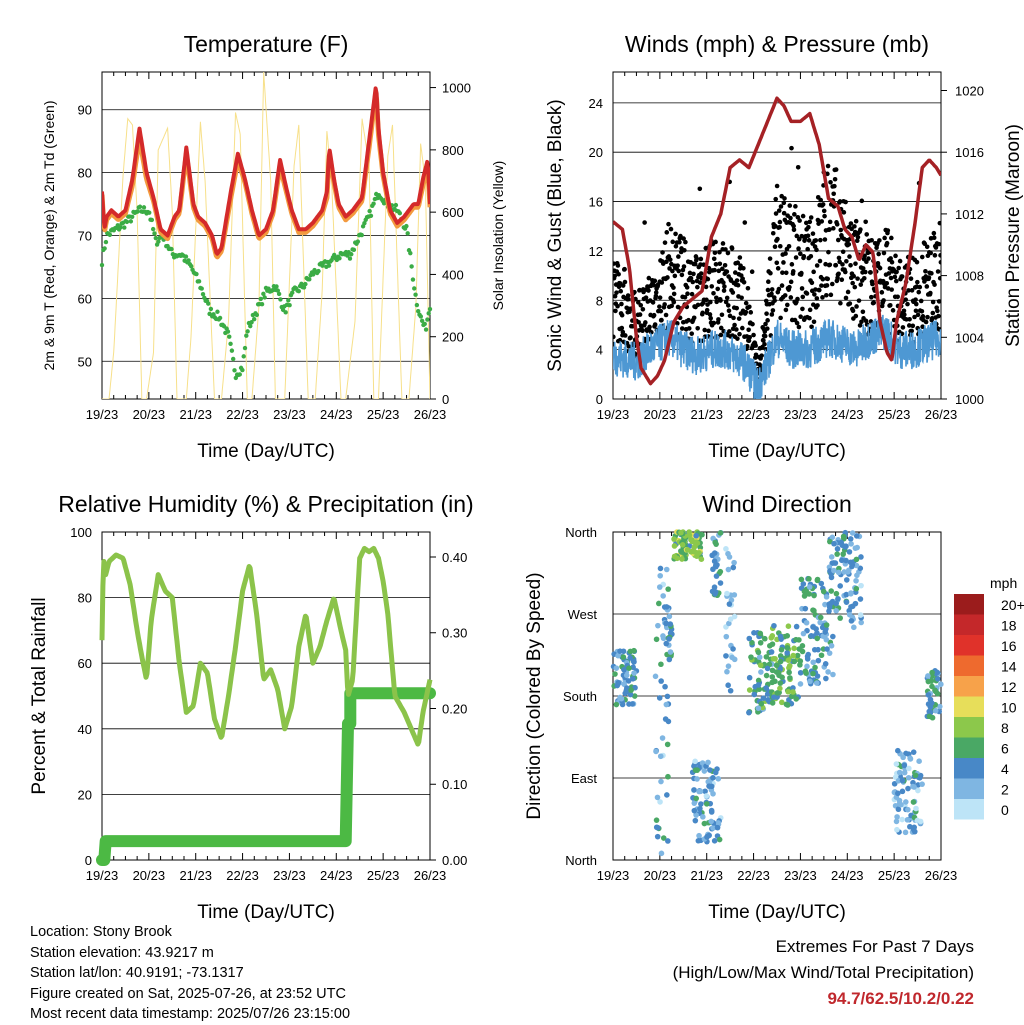 The height and width of the screenshot is (1025, 1024). Describe the element at coordinates (599, 350) in the screenshot. I see `y-tick-label: 4` at that location.